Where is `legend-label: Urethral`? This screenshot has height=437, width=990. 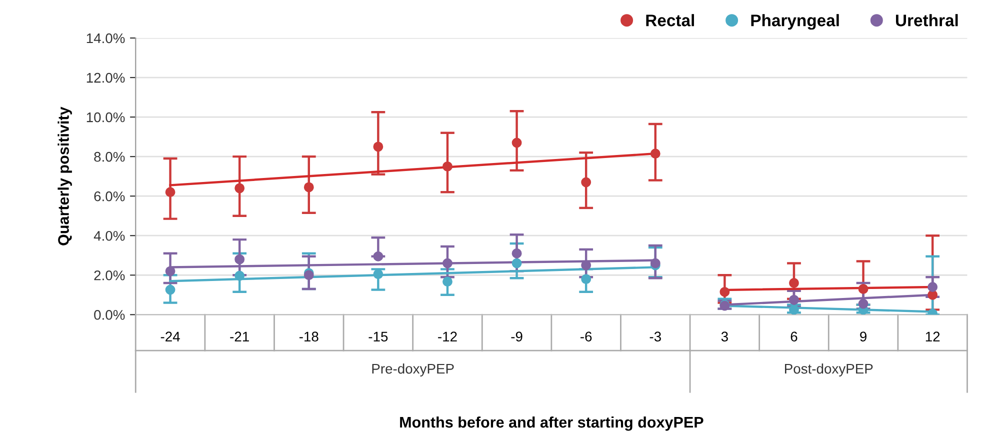
legend-label: Urethral is located at coordinates (927, 20).